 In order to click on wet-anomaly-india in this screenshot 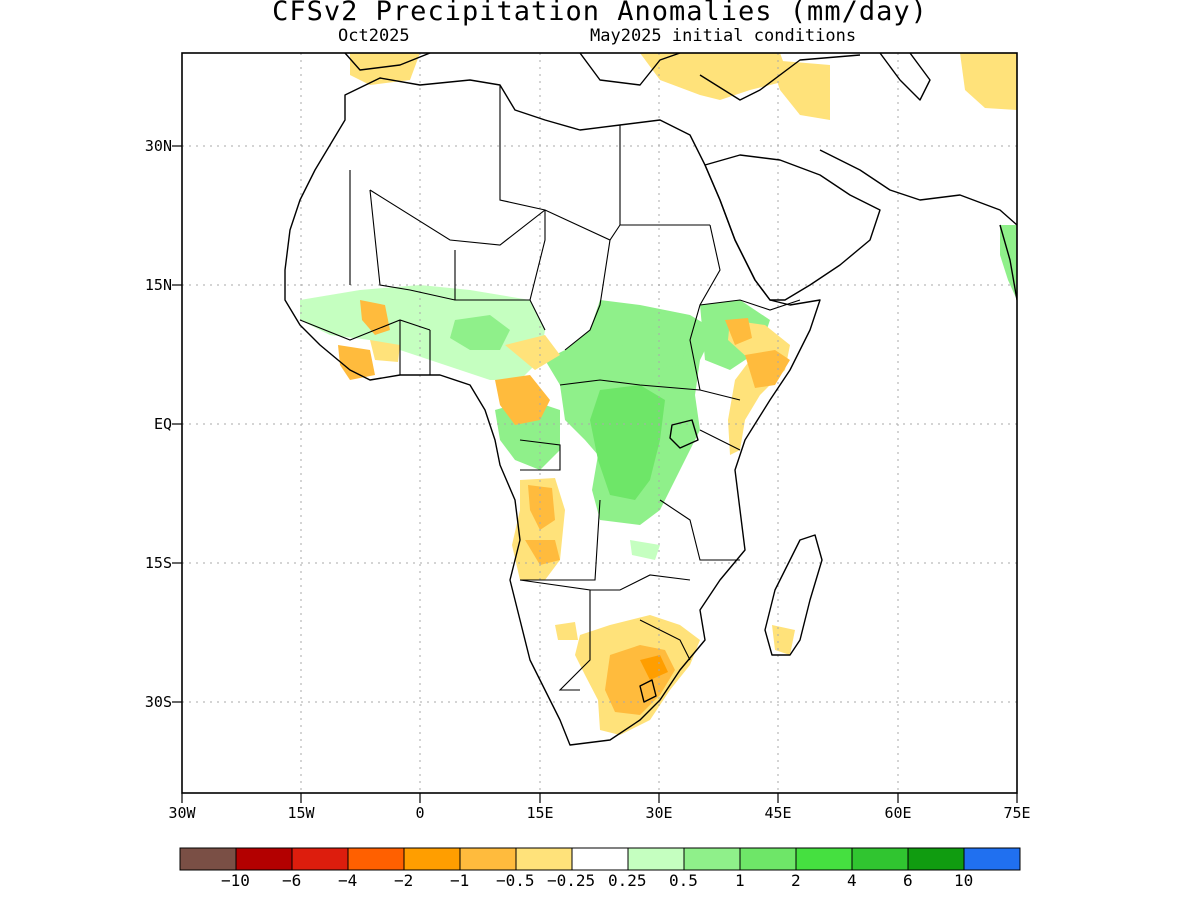, I will do `click(1008, 262)`.